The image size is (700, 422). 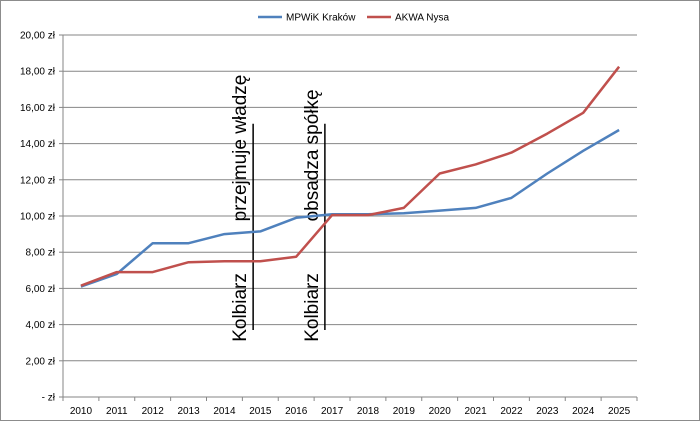 What do you see at coordinates (321, 18) in the screenshot?
I see `legend-label: MPWiK Kraków` at bounding box center [321, 18].